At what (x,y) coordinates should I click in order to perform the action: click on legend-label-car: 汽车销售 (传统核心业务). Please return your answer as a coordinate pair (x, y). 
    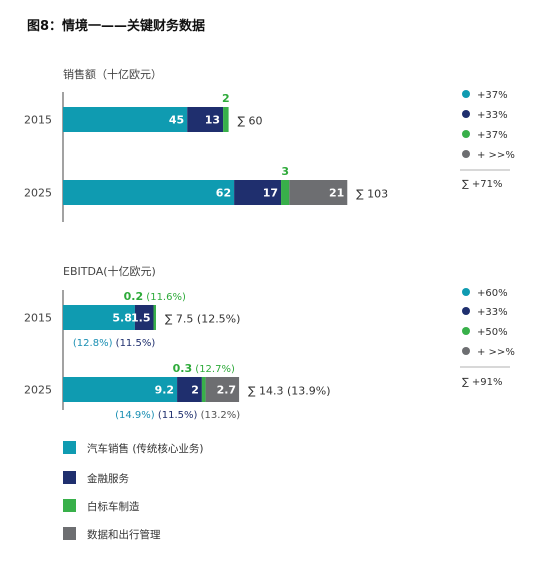
    Looking at the image, I should click on (145, 448).